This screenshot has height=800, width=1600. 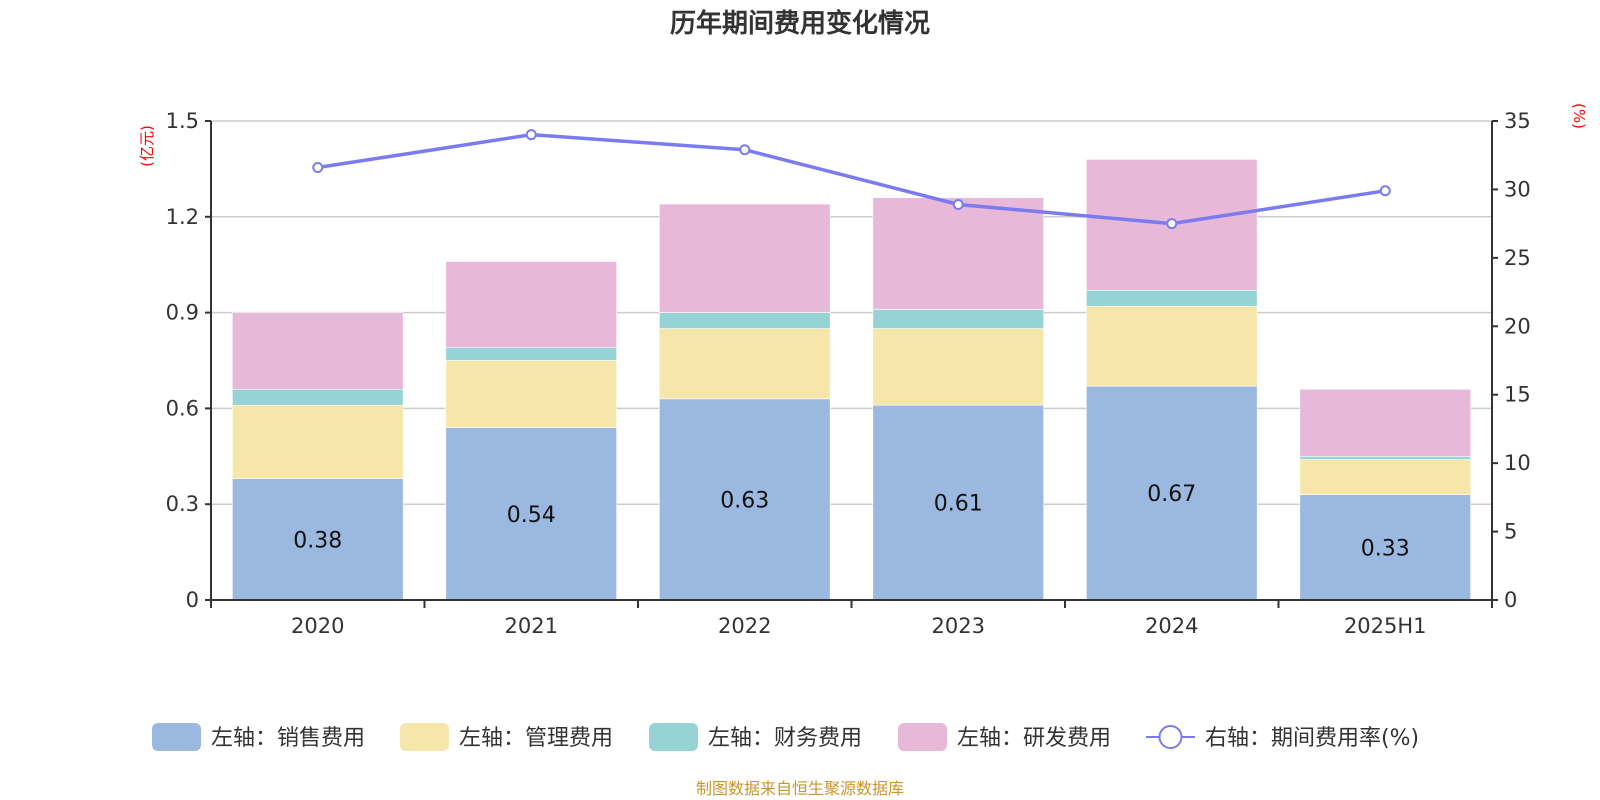 I want to click on legend-item: 左轴：财务费用, so click(x=755, y=737).